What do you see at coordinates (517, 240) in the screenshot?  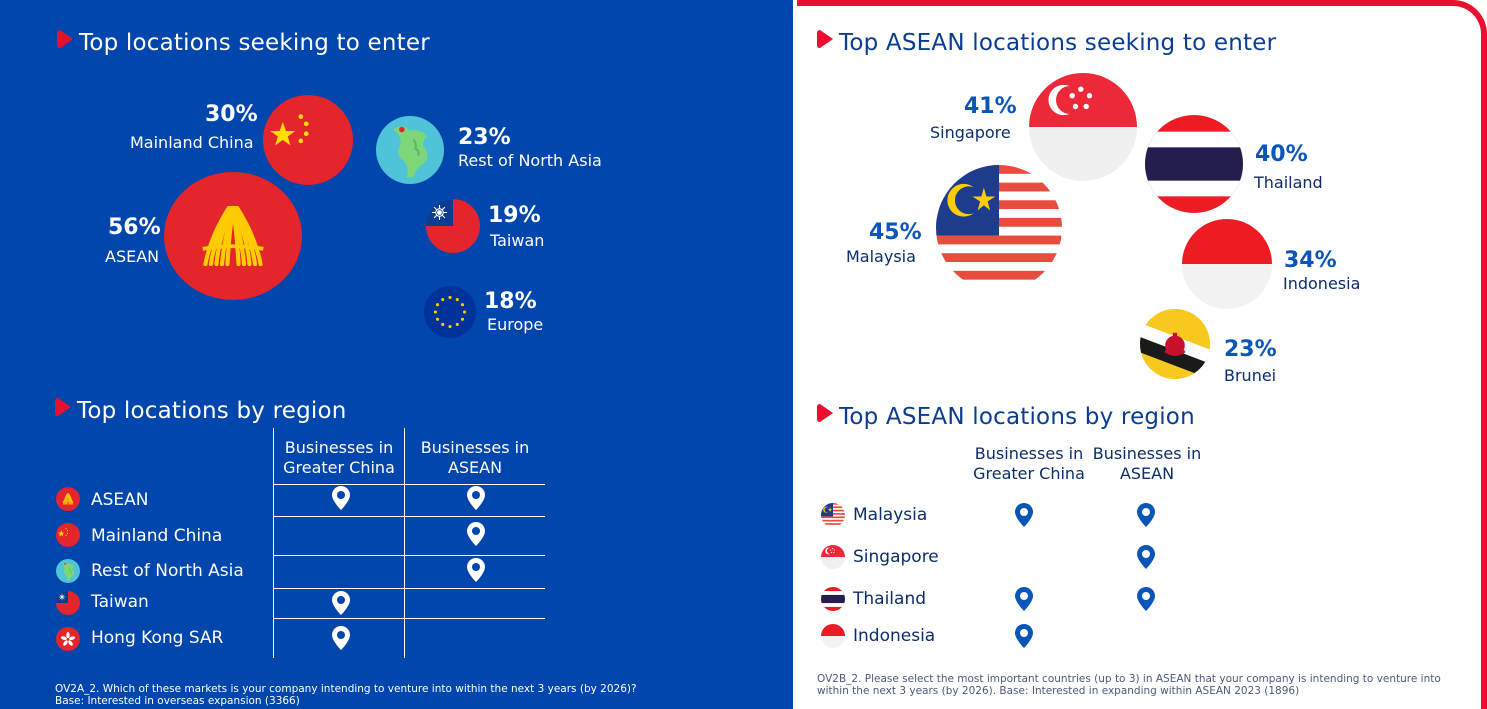 I see `taiwan-label: Taiwan` at bounding box center [517, 240].